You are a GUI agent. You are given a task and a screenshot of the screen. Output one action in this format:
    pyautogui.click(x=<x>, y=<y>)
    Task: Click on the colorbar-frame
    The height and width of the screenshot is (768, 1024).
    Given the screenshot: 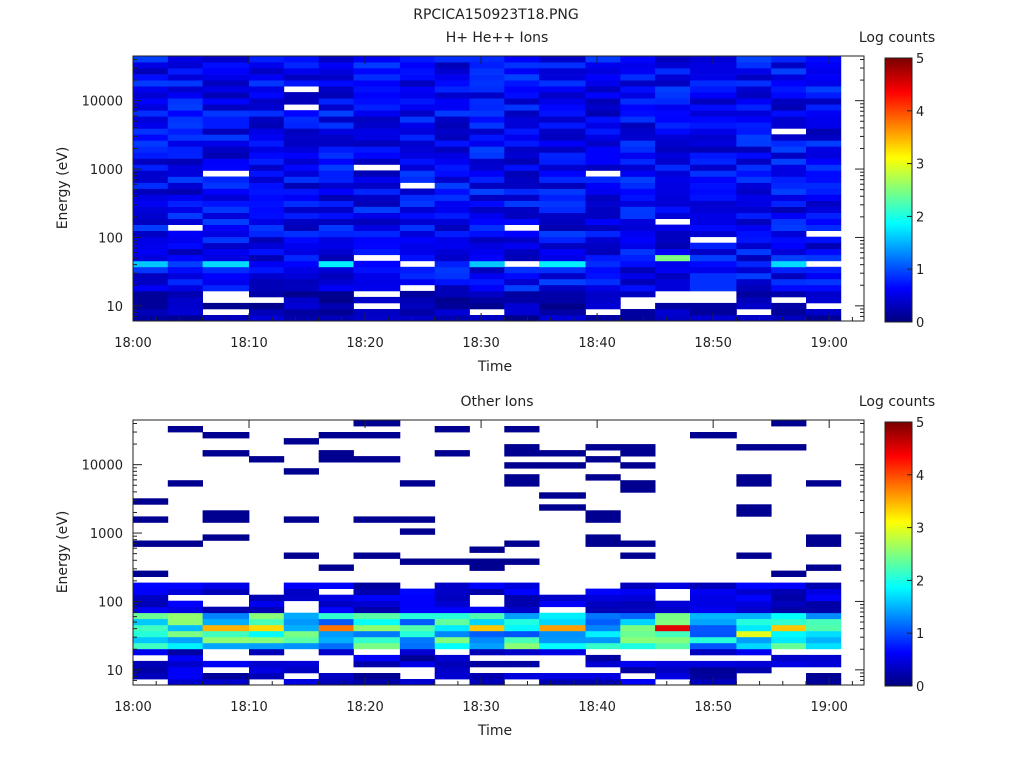 What is the action you would take?
    pyautogui.click(x=898, y=554)
    